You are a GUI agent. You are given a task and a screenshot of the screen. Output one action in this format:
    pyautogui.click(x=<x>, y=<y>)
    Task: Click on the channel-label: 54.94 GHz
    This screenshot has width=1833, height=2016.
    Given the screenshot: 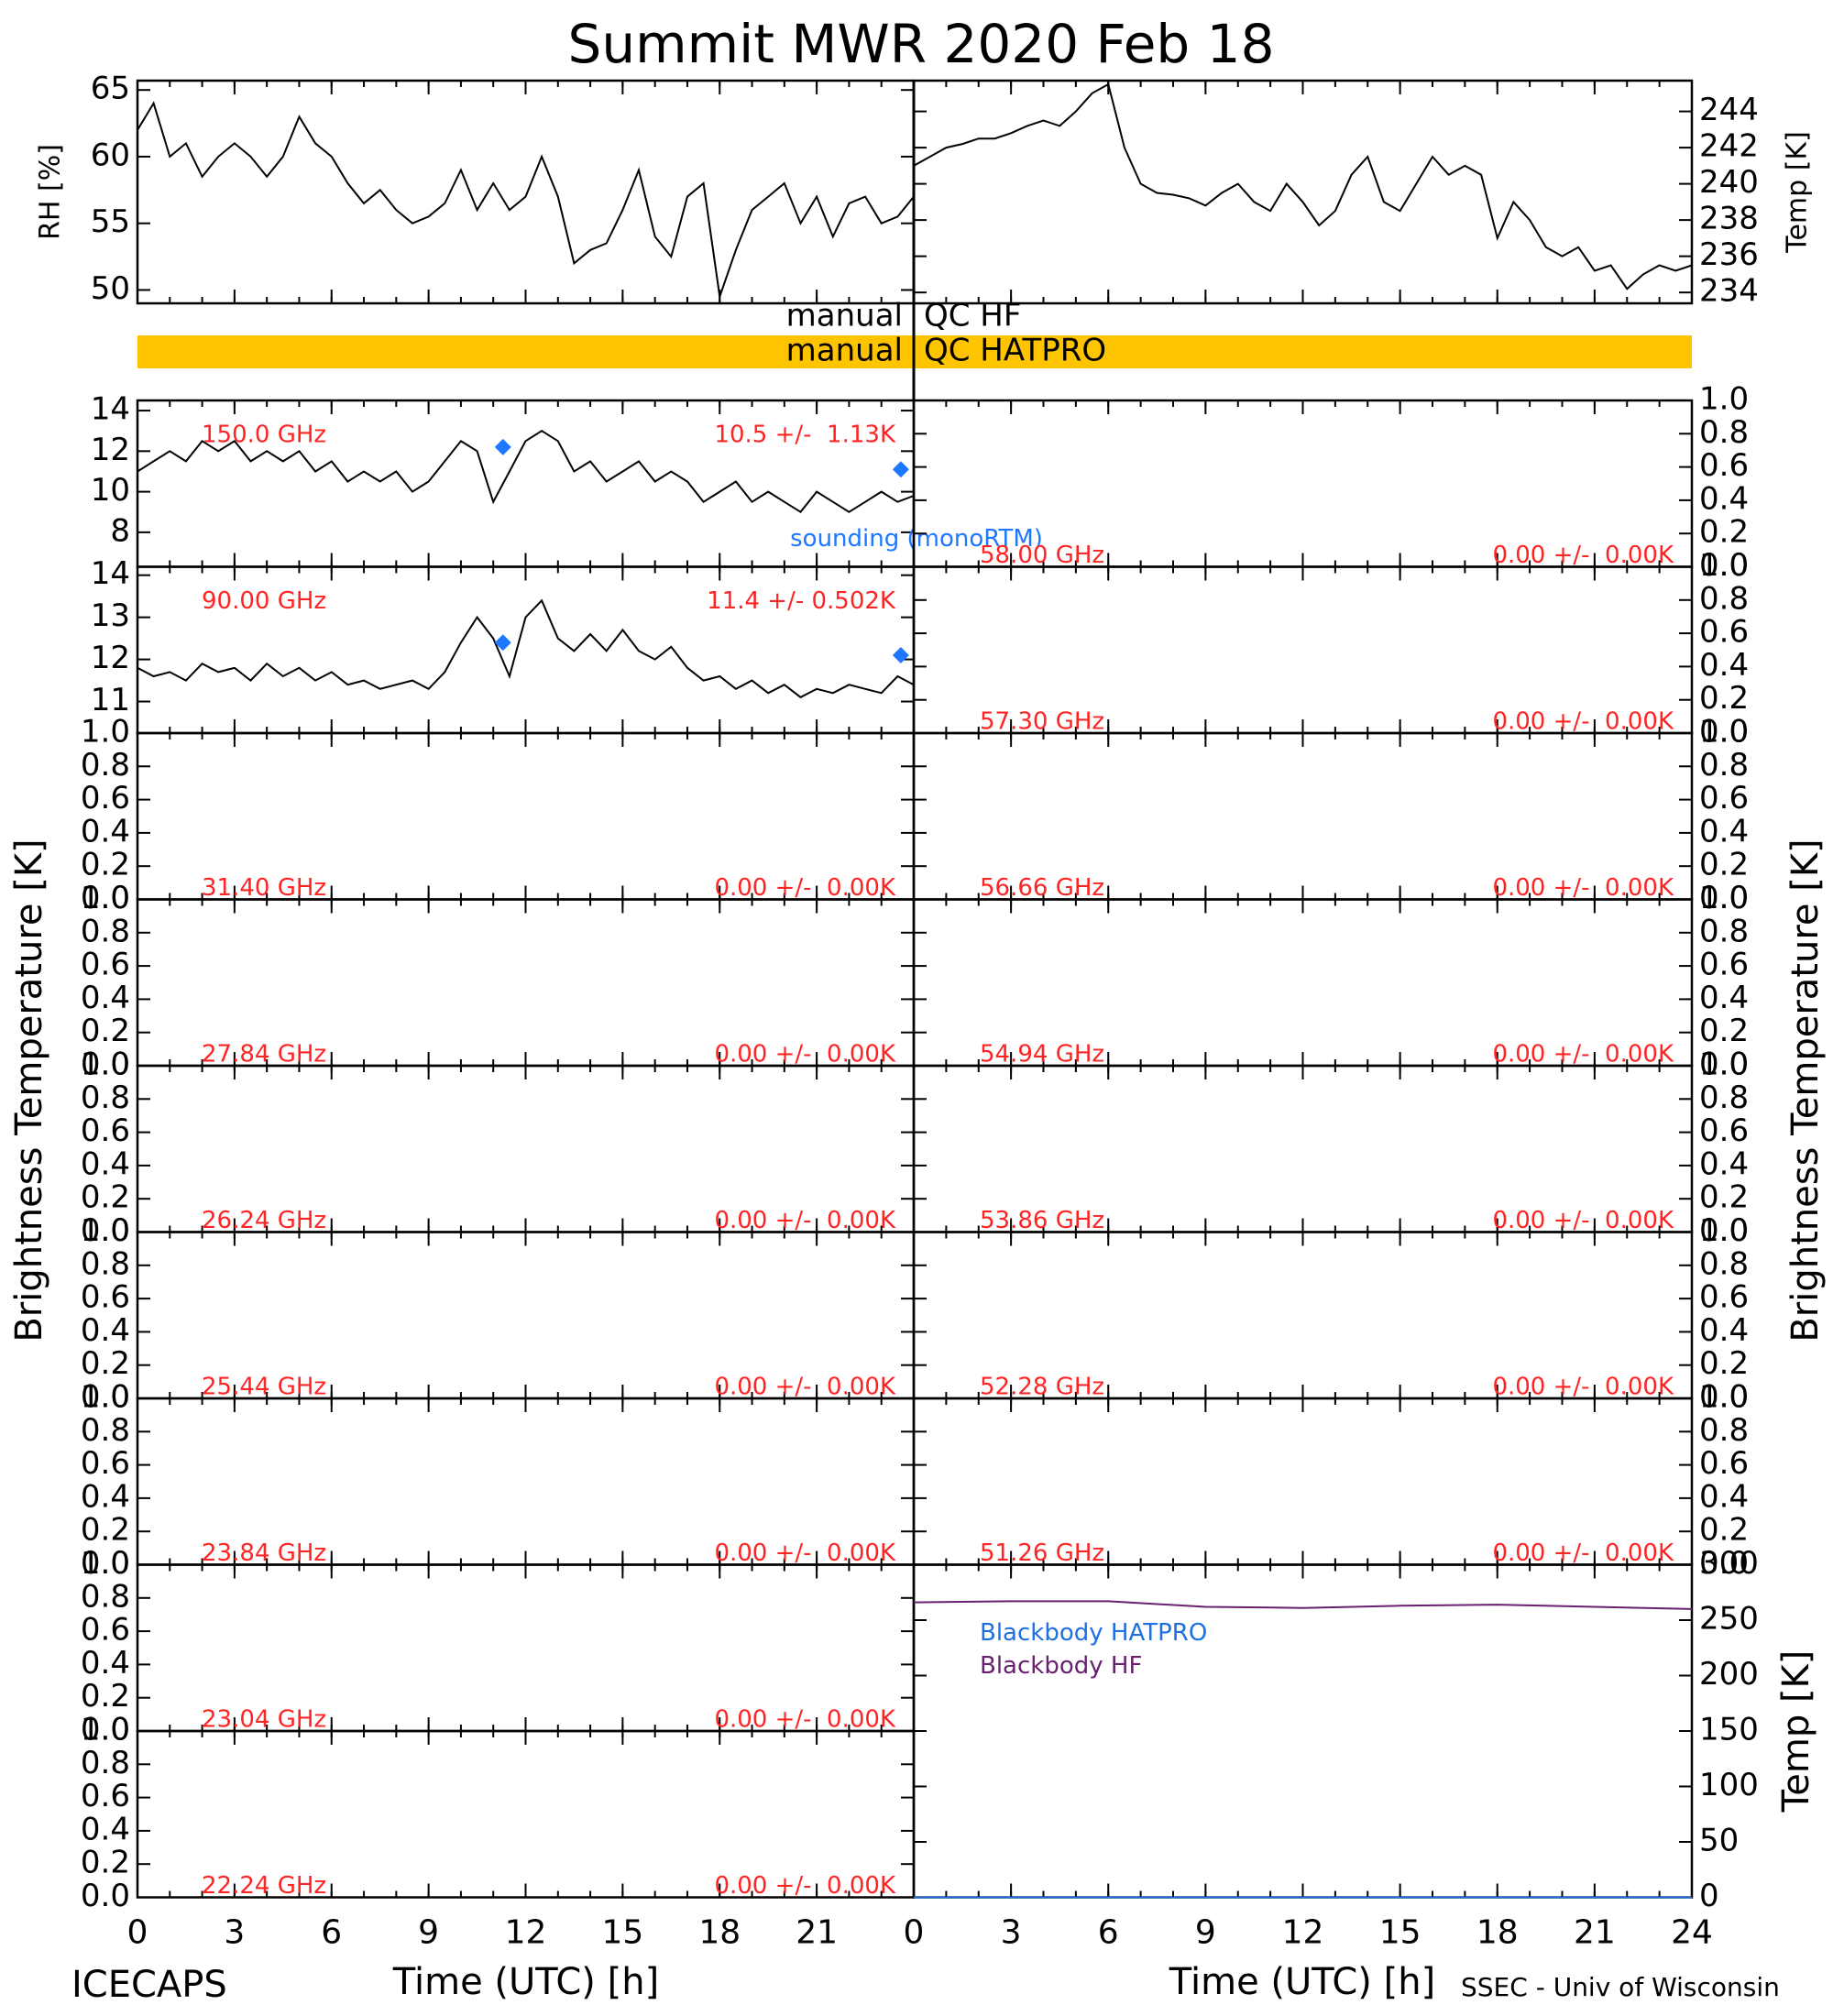 What is the action you would take?
    pyautogui.click(x=1042, y=1054)
    